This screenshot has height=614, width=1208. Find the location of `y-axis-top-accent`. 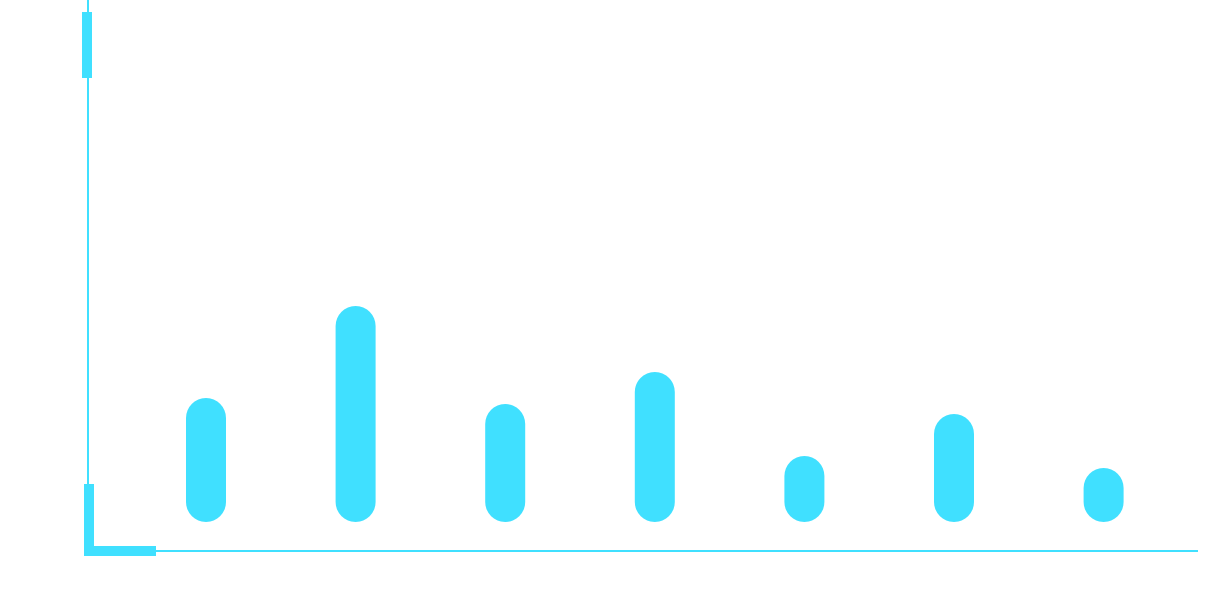

y-axis-top-accent is located at coordinates (87, 45).